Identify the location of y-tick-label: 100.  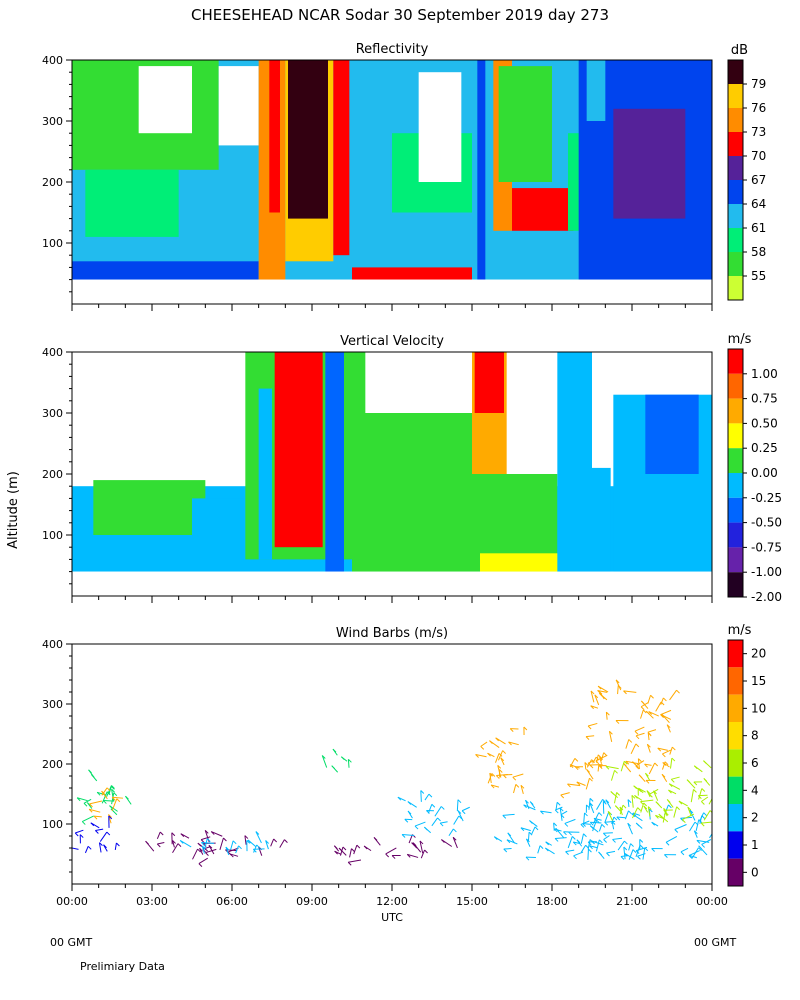
(52, 824).